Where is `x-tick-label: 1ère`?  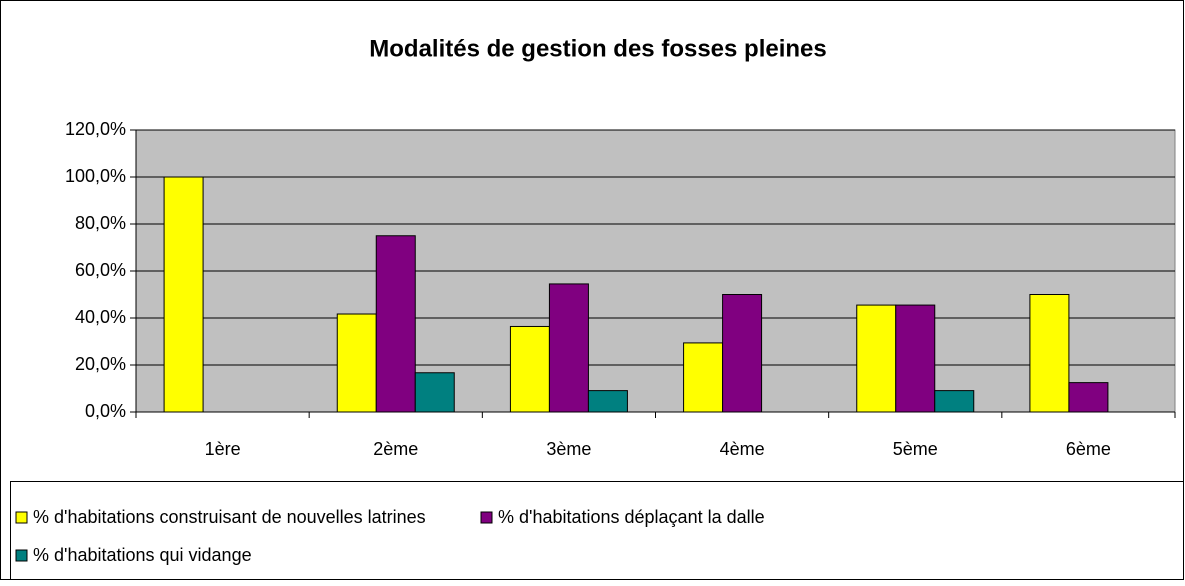 x-tick-label: 1ère is located at coordinates (223, 449).